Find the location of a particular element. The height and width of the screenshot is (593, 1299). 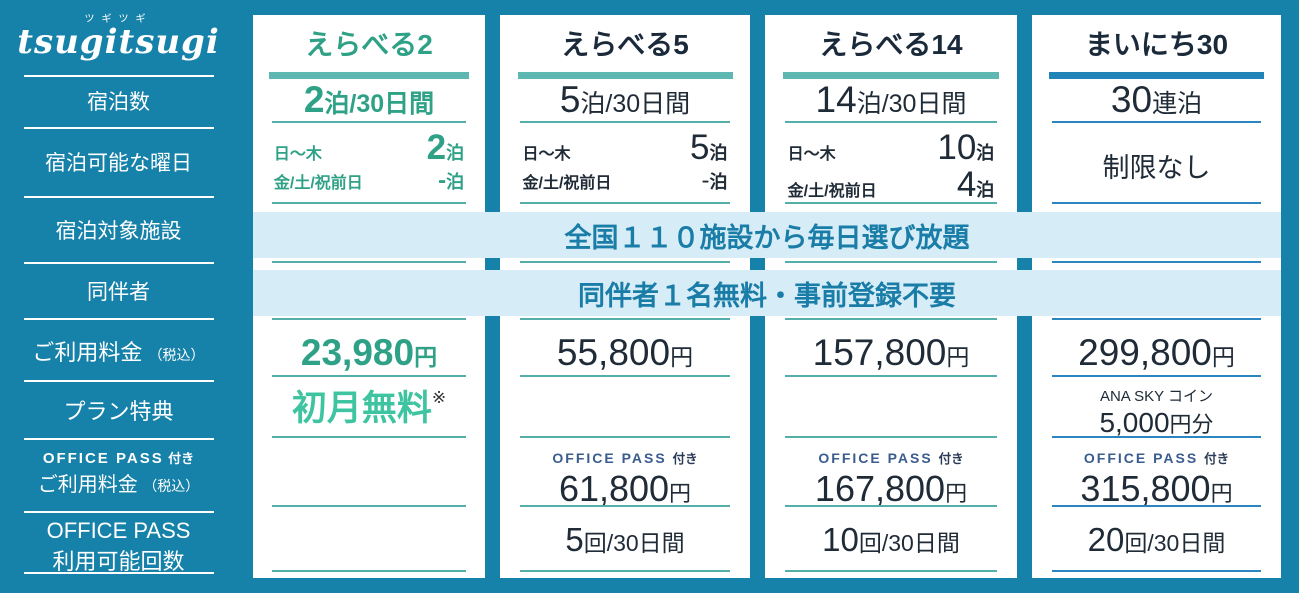

stay-number: 14 is located at coordinates (836, 99).